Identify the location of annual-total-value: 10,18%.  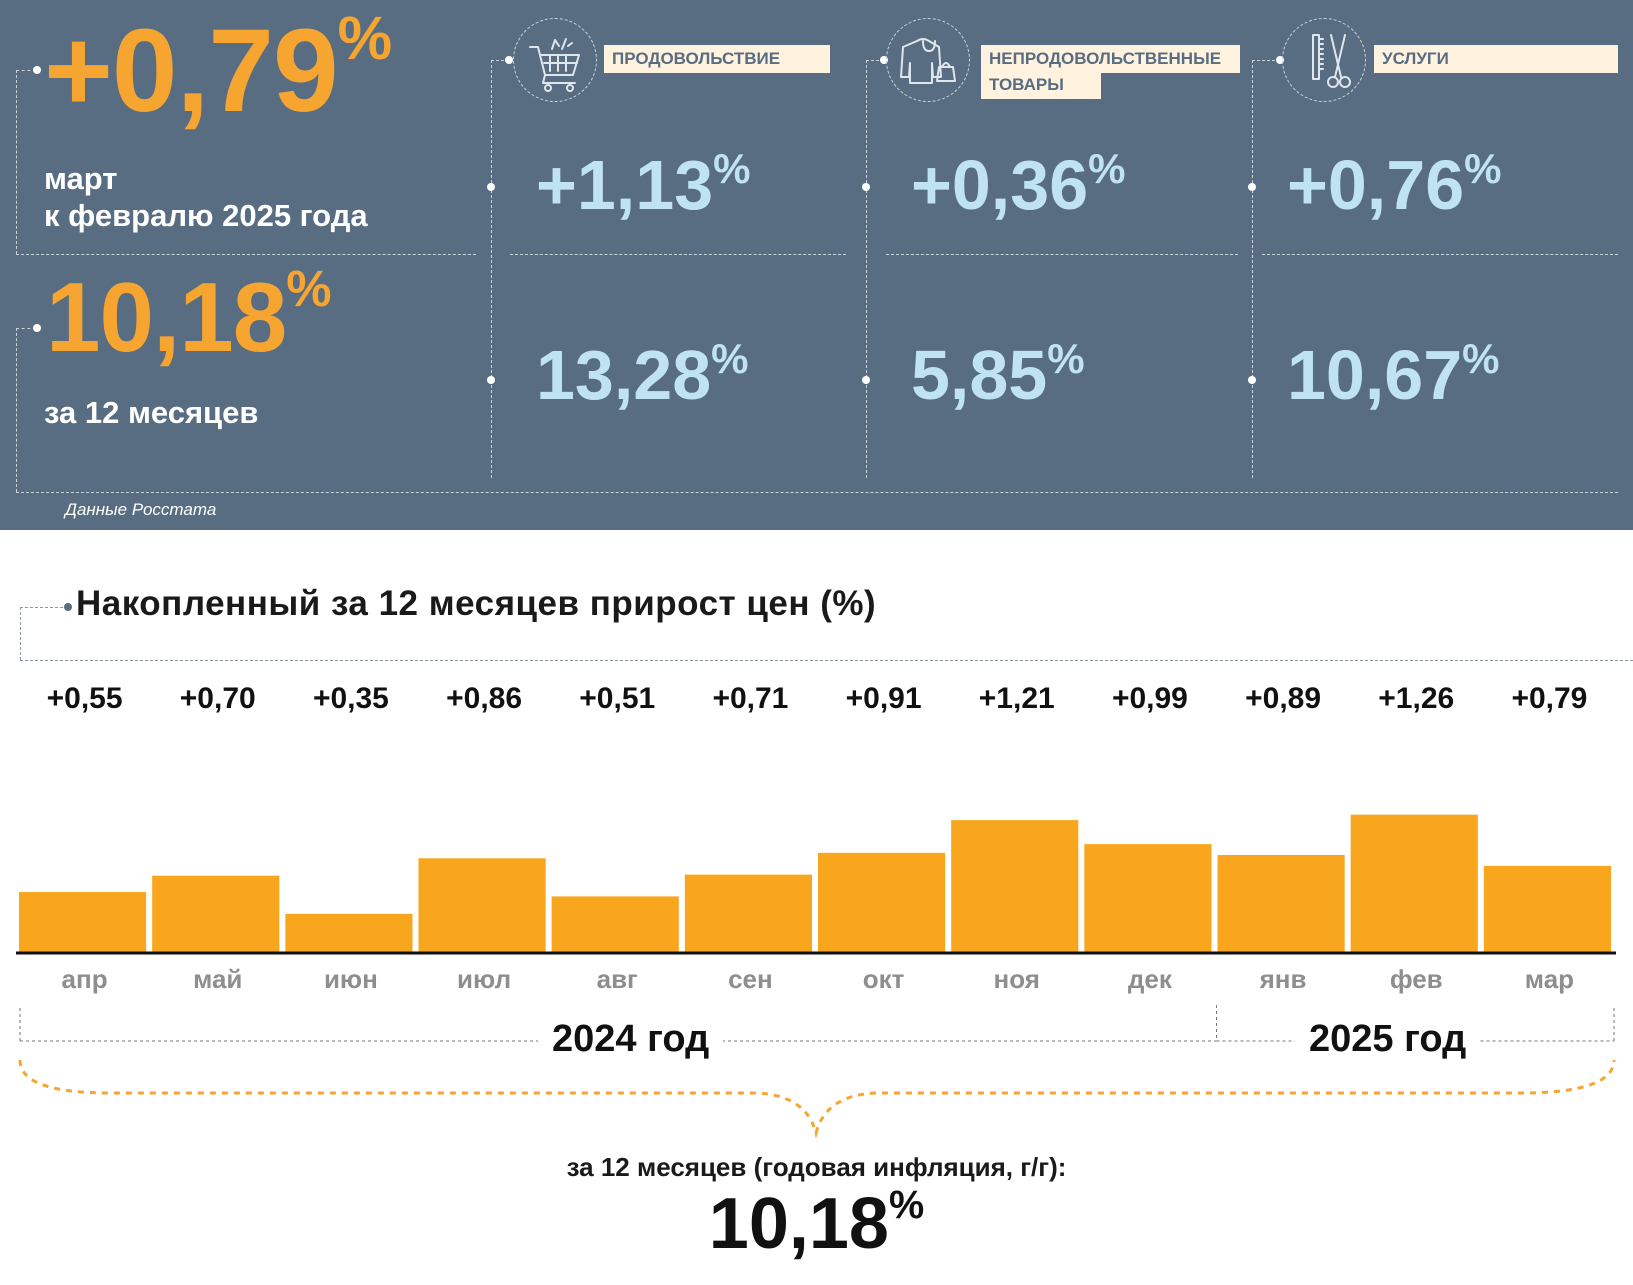
(816, 1222).